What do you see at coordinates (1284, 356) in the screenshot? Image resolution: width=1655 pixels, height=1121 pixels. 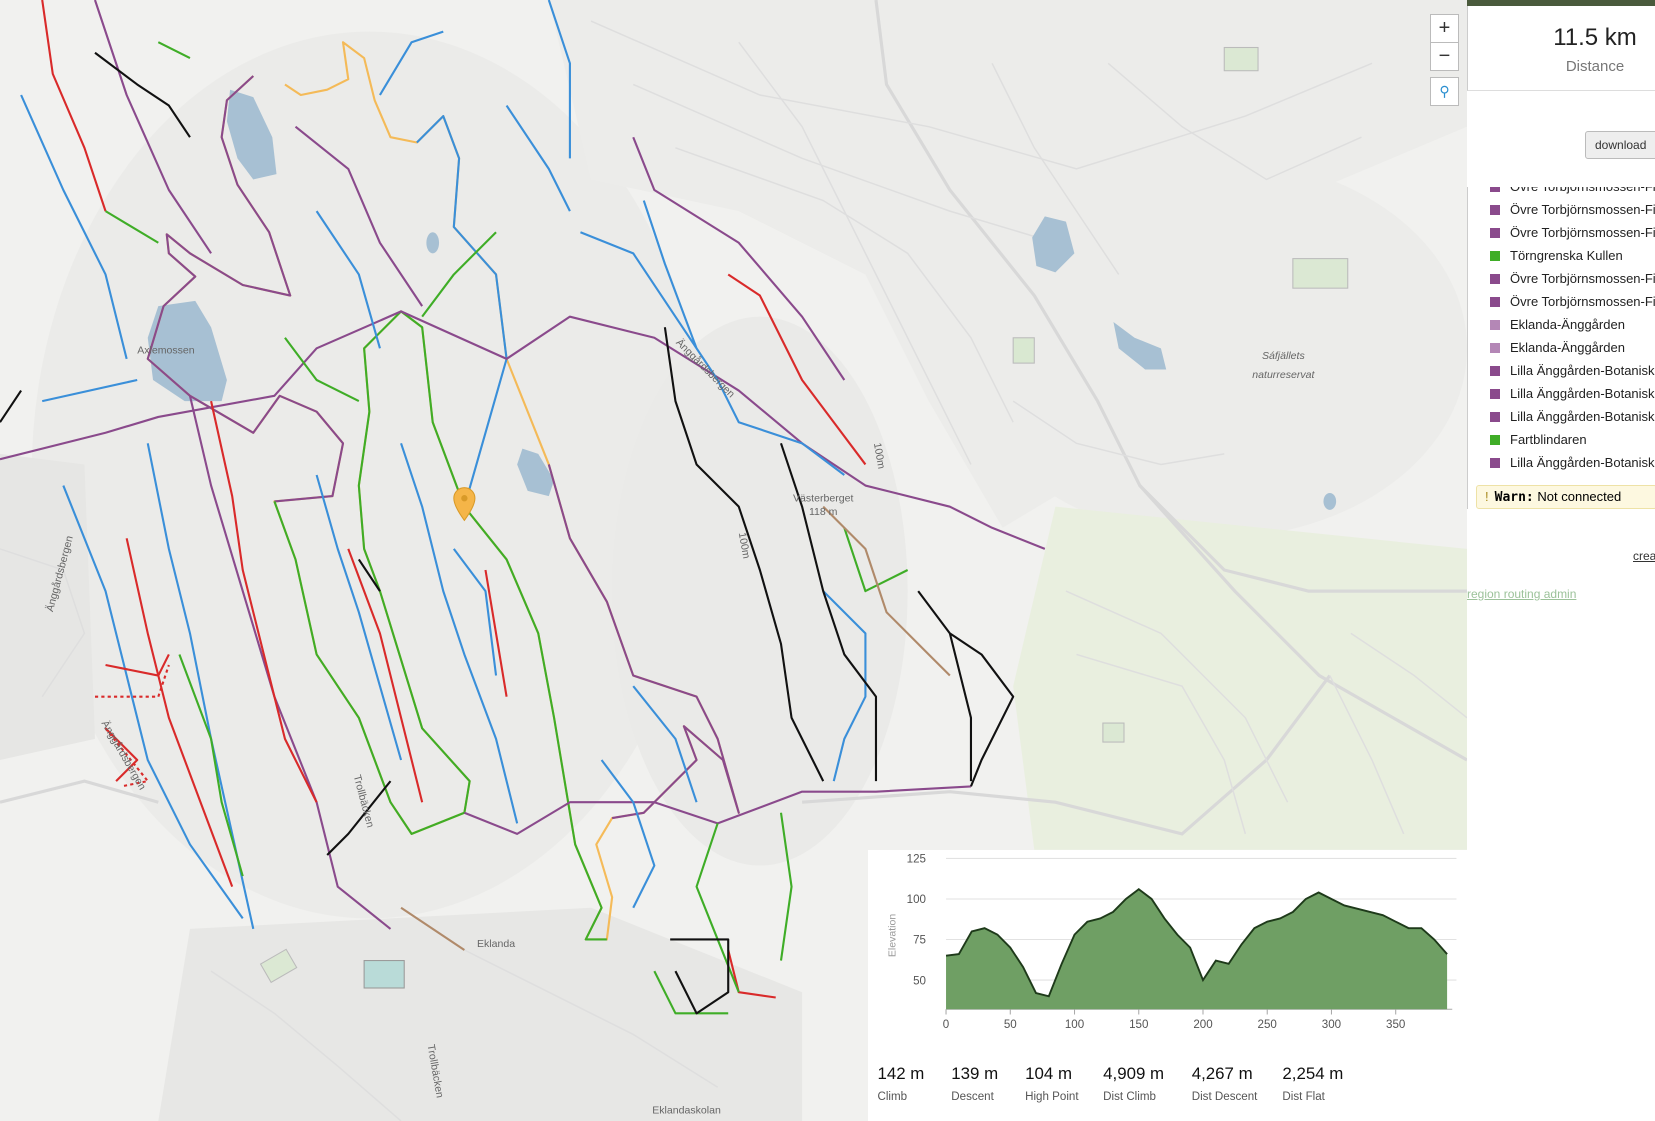 I see `park-label: Sáfjällets` at bounding box center [1284, 356].